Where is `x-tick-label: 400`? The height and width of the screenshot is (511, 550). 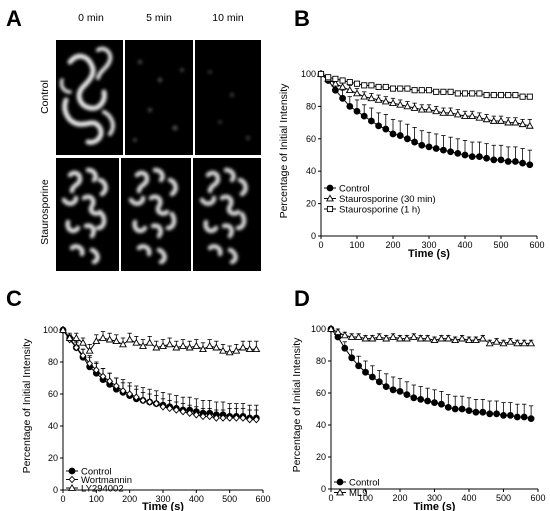 x-tick-label: 400 is located at coordinates (468, 498).